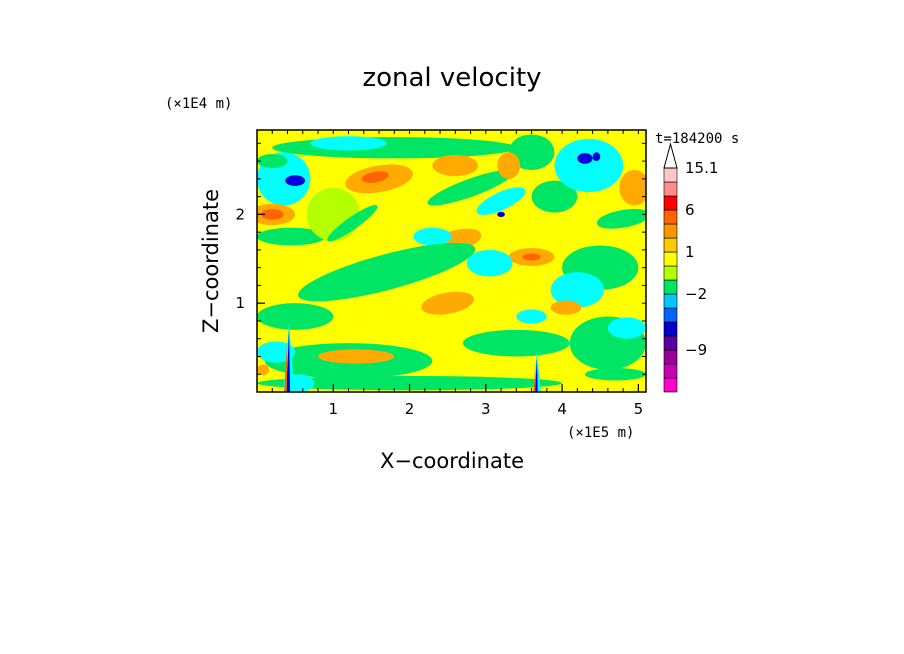 Image resolution: width=904 pixels, height=654 pixels. Describe the element at coordinates (690, 210) in the screenshot. I see `colorbar-label: 6` at that location.